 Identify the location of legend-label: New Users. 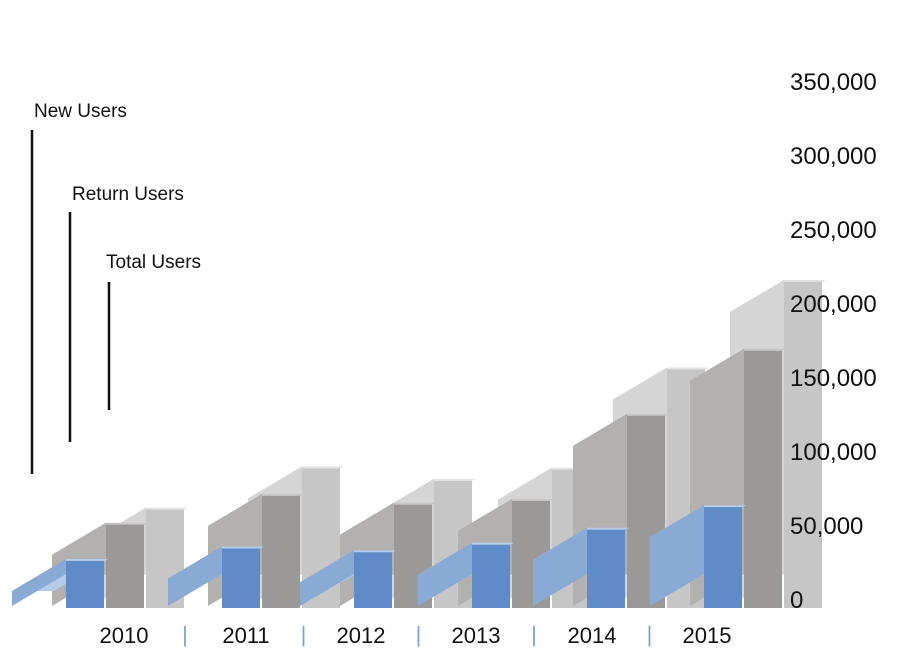
(80, 111).